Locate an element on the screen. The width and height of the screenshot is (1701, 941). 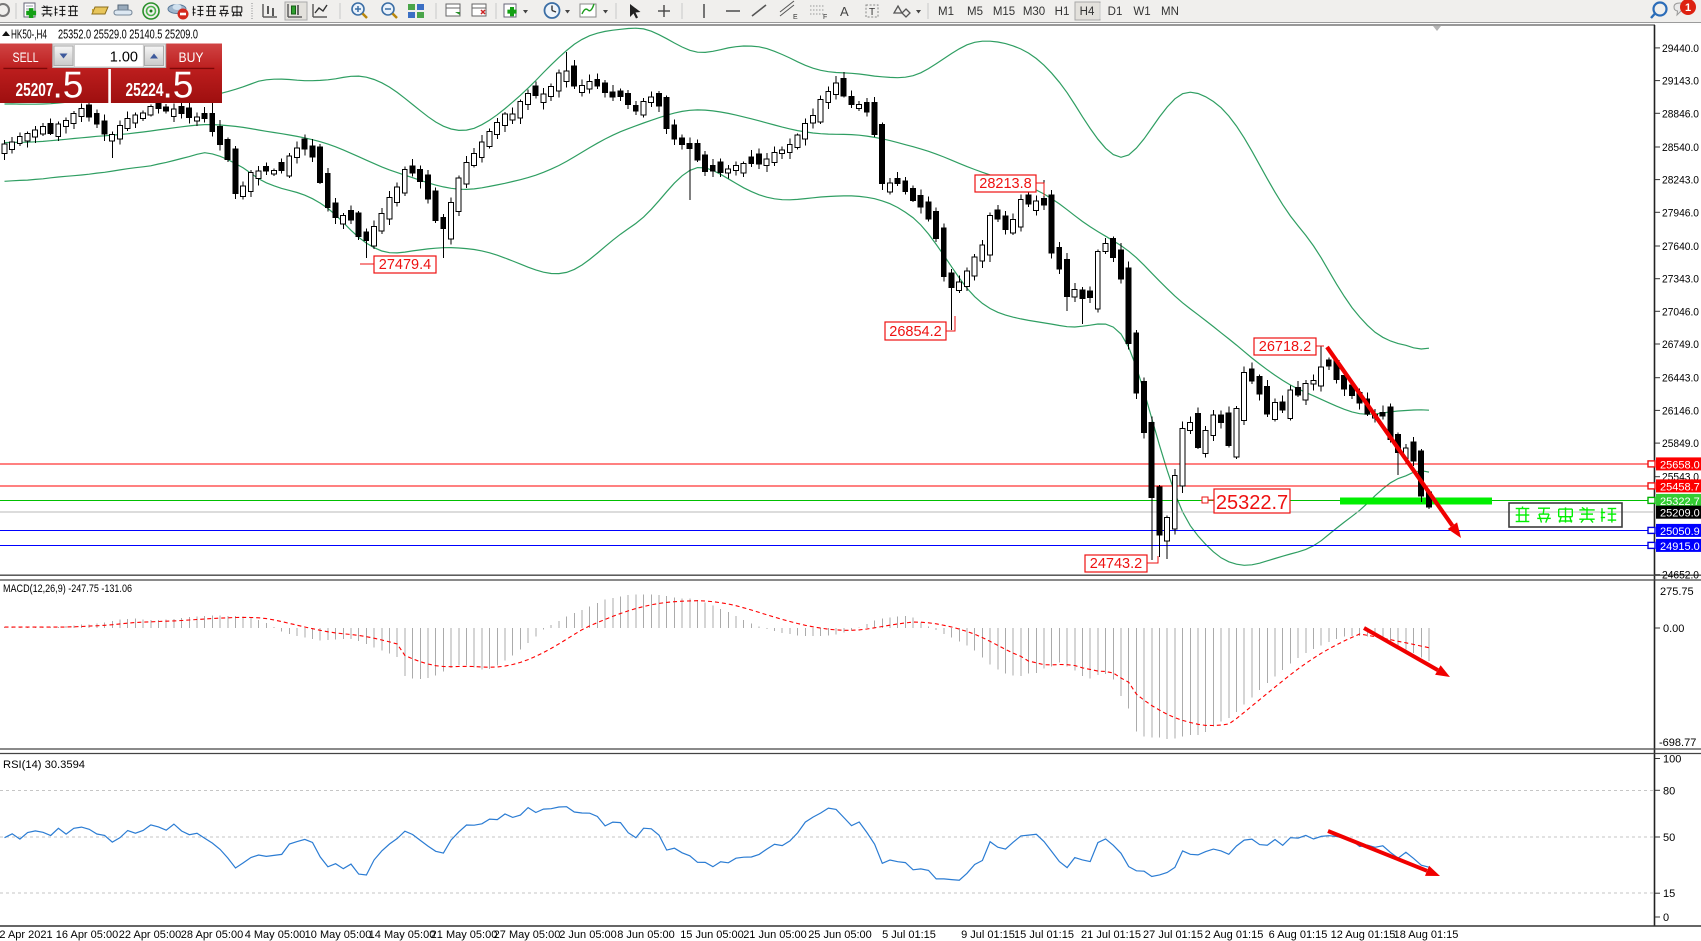
svg-text: 27946.0 is located at coordinates (1680, 213).